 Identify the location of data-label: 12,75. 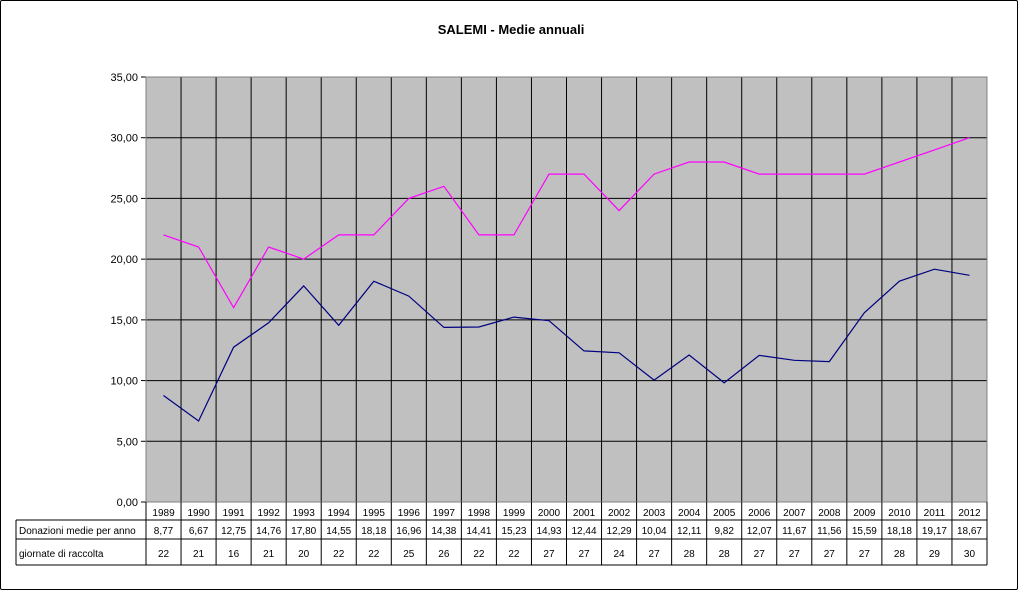
(233, 531).